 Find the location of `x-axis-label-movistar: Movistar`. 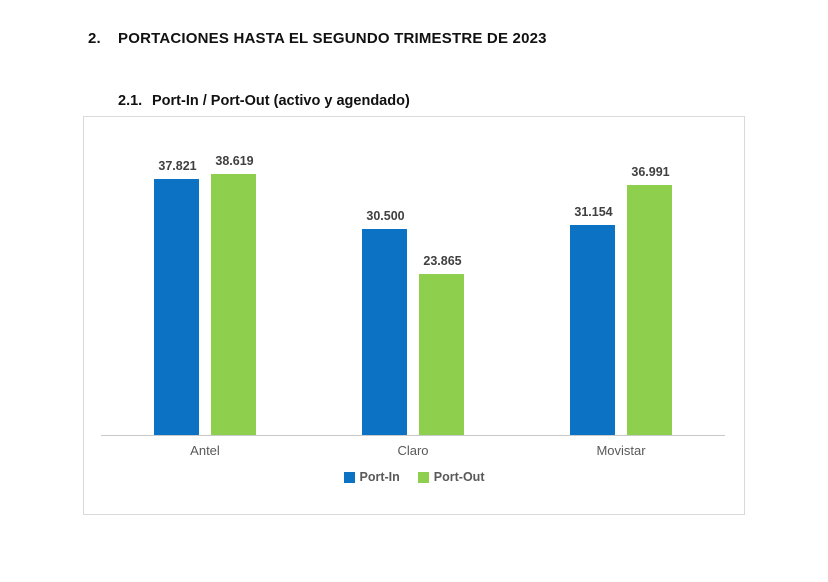

x-axis-label-movistar: Movistar is located at coordinates (621, 450).